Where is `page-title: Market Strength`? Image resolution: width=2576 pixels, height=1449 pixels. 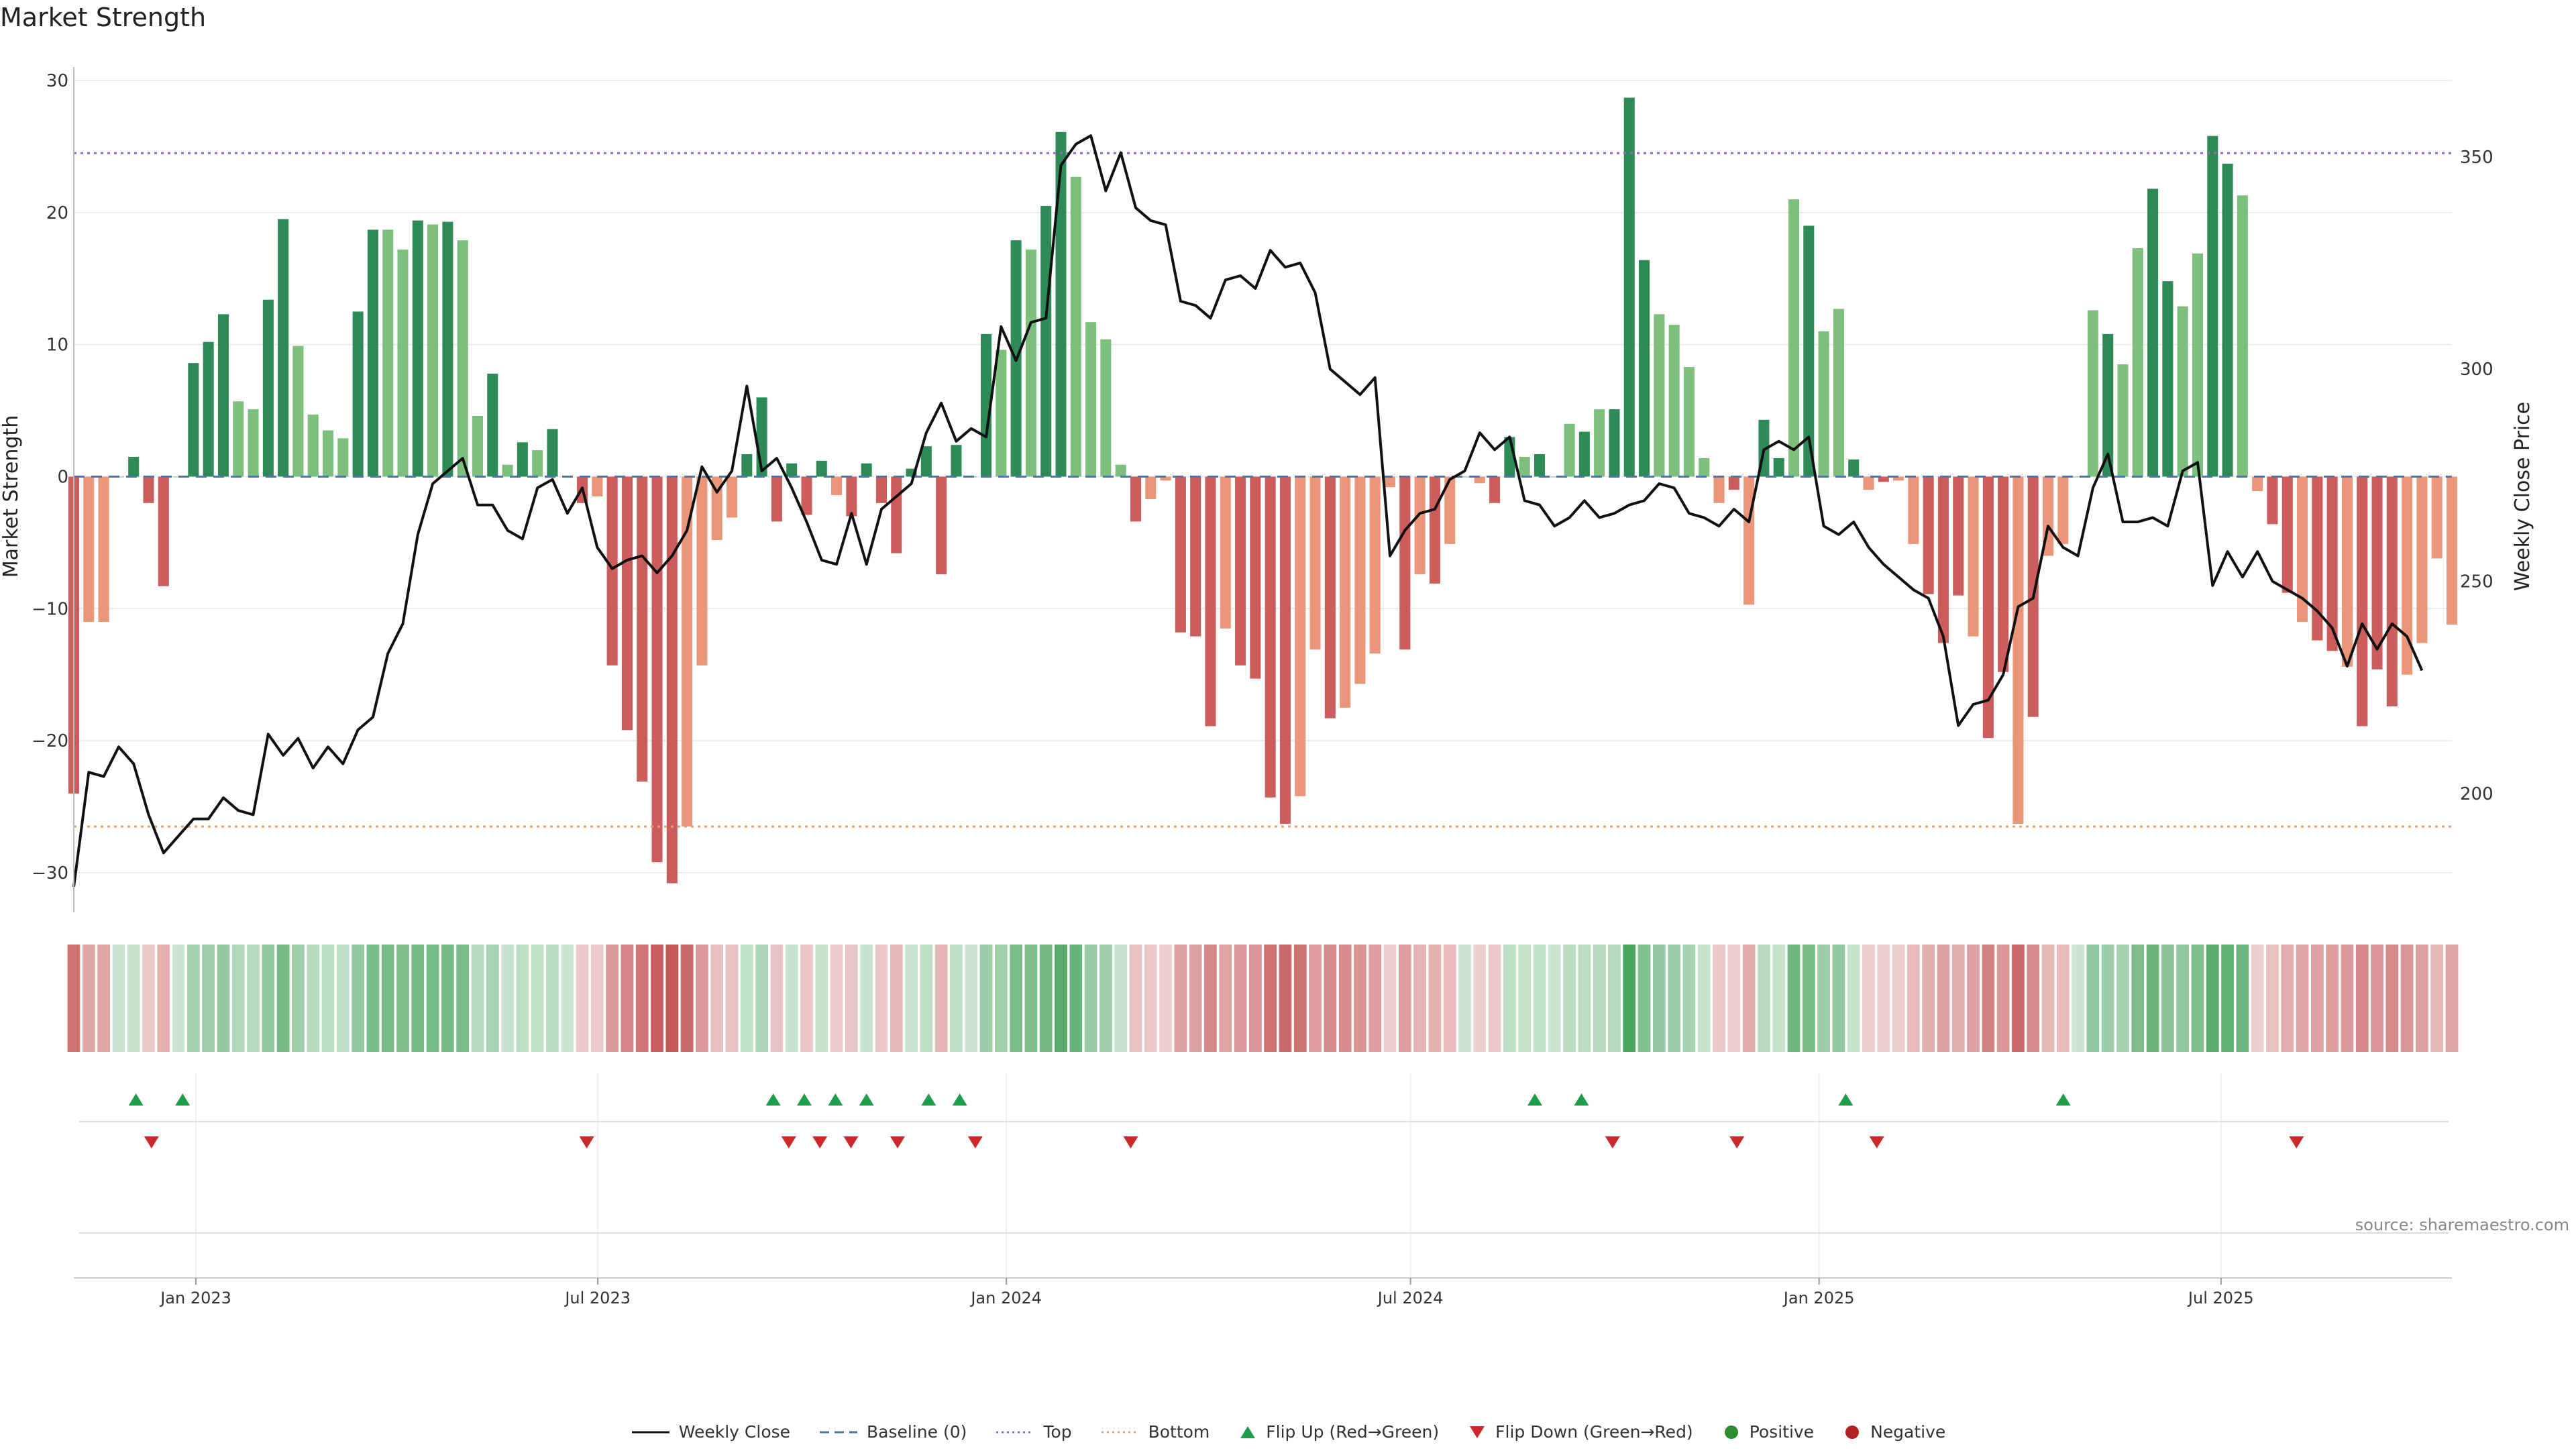 page-title: Market Strength is located at coordinates (103, 17).